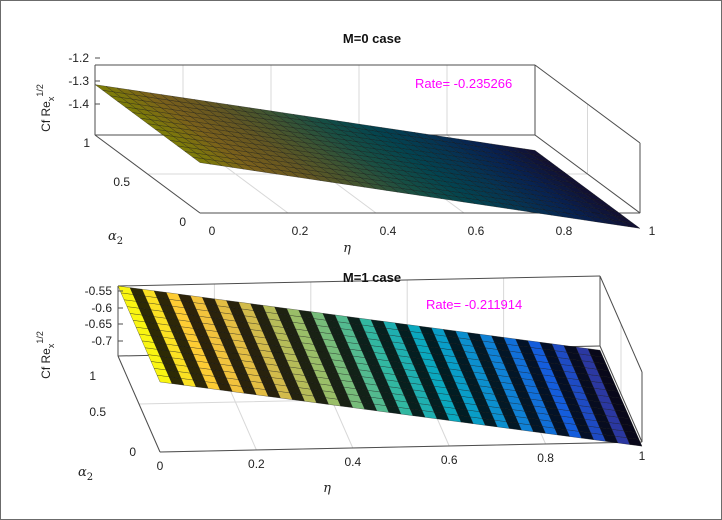  Describe the element at coordinates (78, 81) in the screenshot. I see `z-tick-label: -1.3` at that location.